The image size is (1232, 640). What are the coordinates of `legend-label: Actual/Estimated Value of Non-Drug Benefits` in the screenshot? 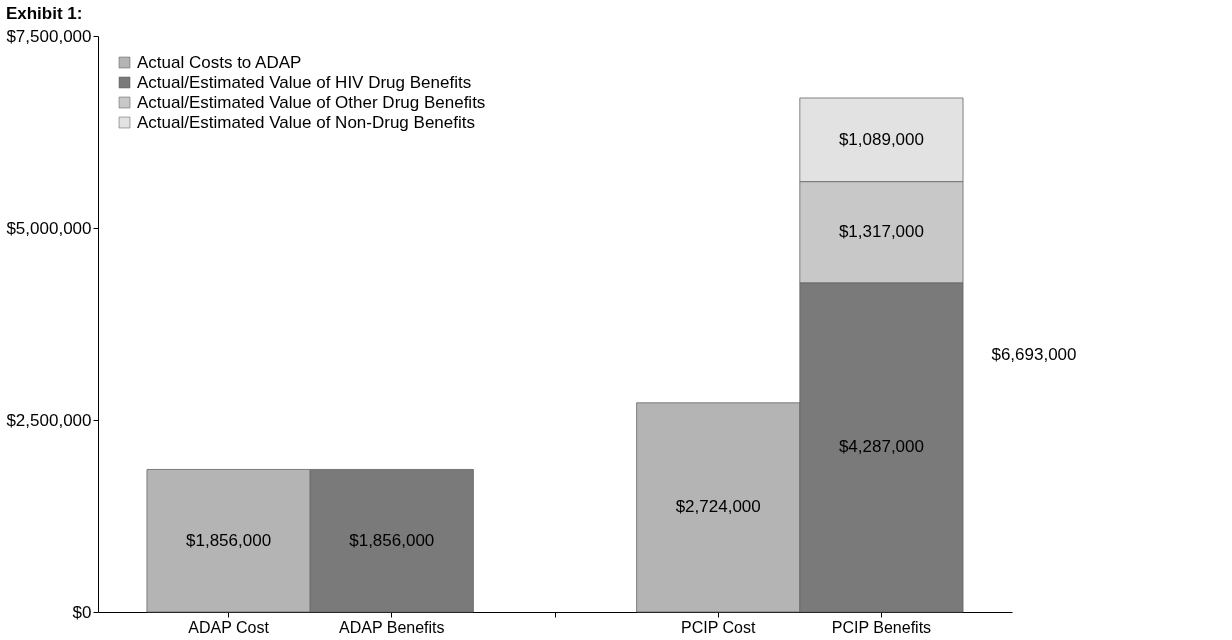 It's located at (306, 122).